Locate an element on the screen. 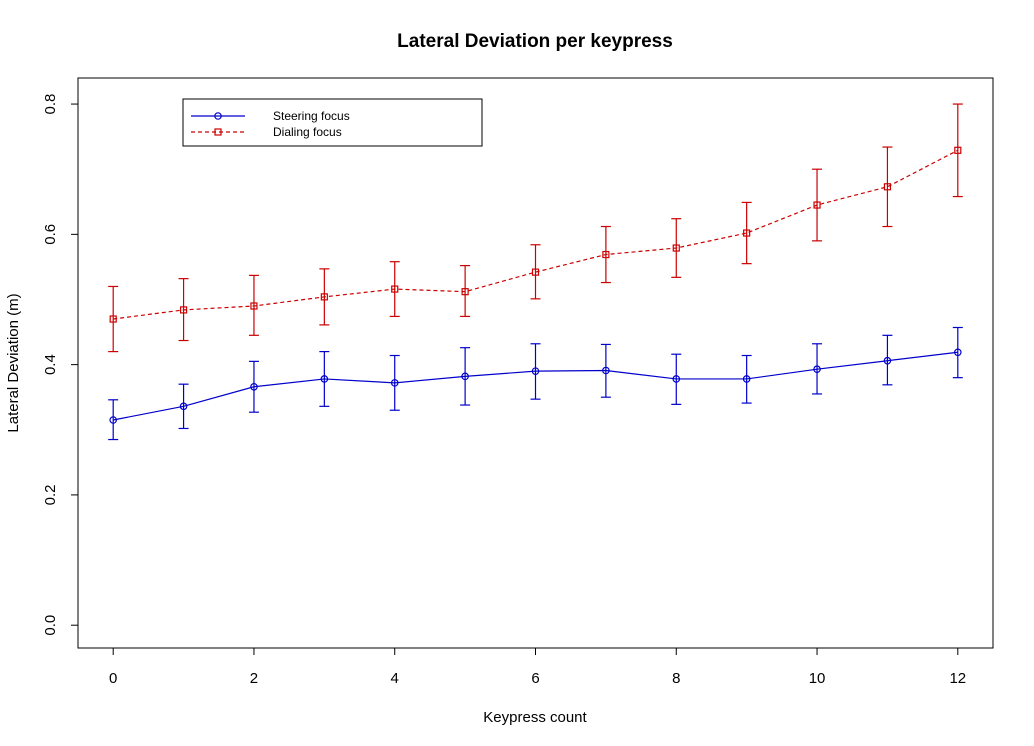 This screenshot has height=746, width=1034. legend-marker-steering-focus is located at coordinates (218, 116).